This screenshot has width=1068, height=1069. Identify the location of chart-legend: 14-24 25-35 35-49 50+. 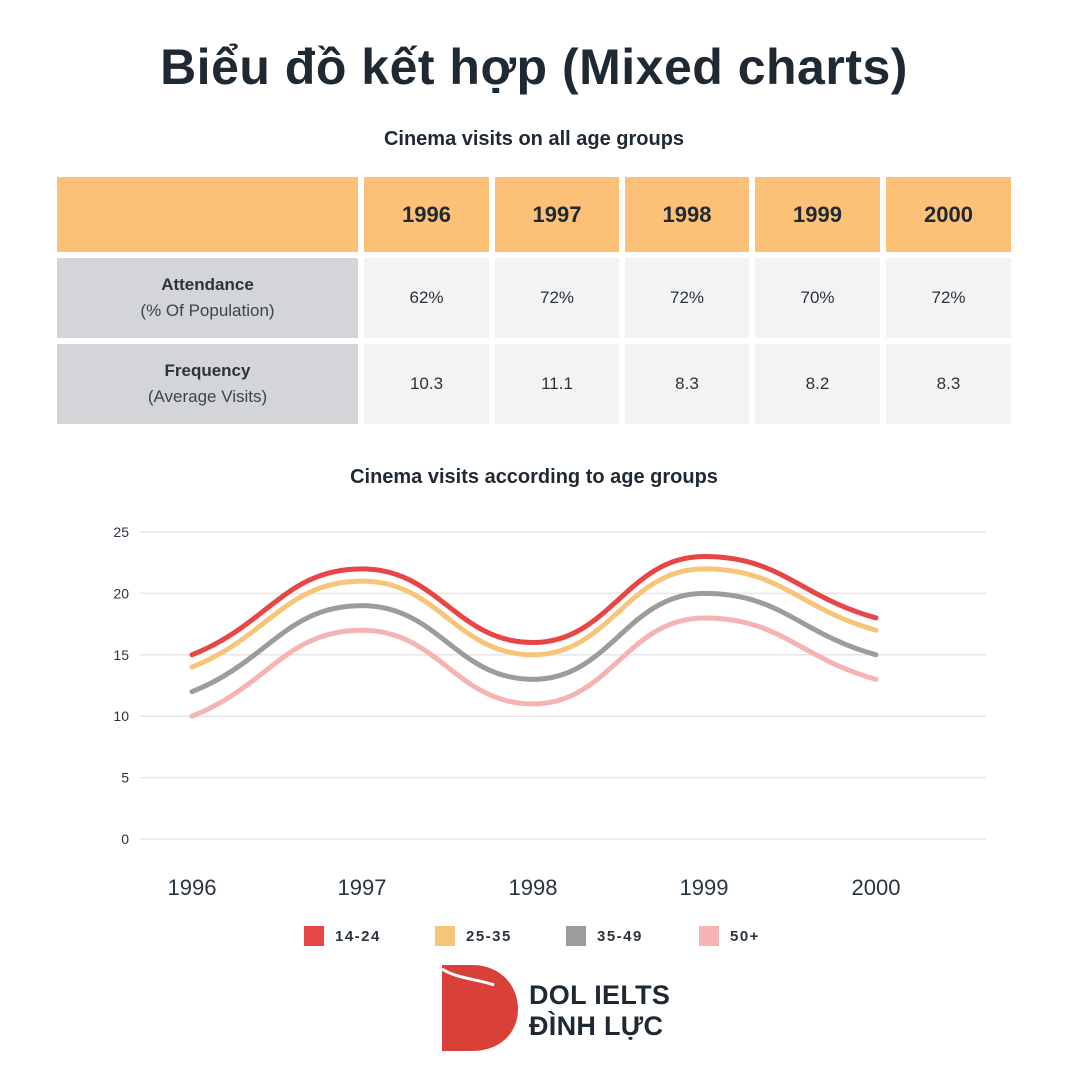
(534, 937).